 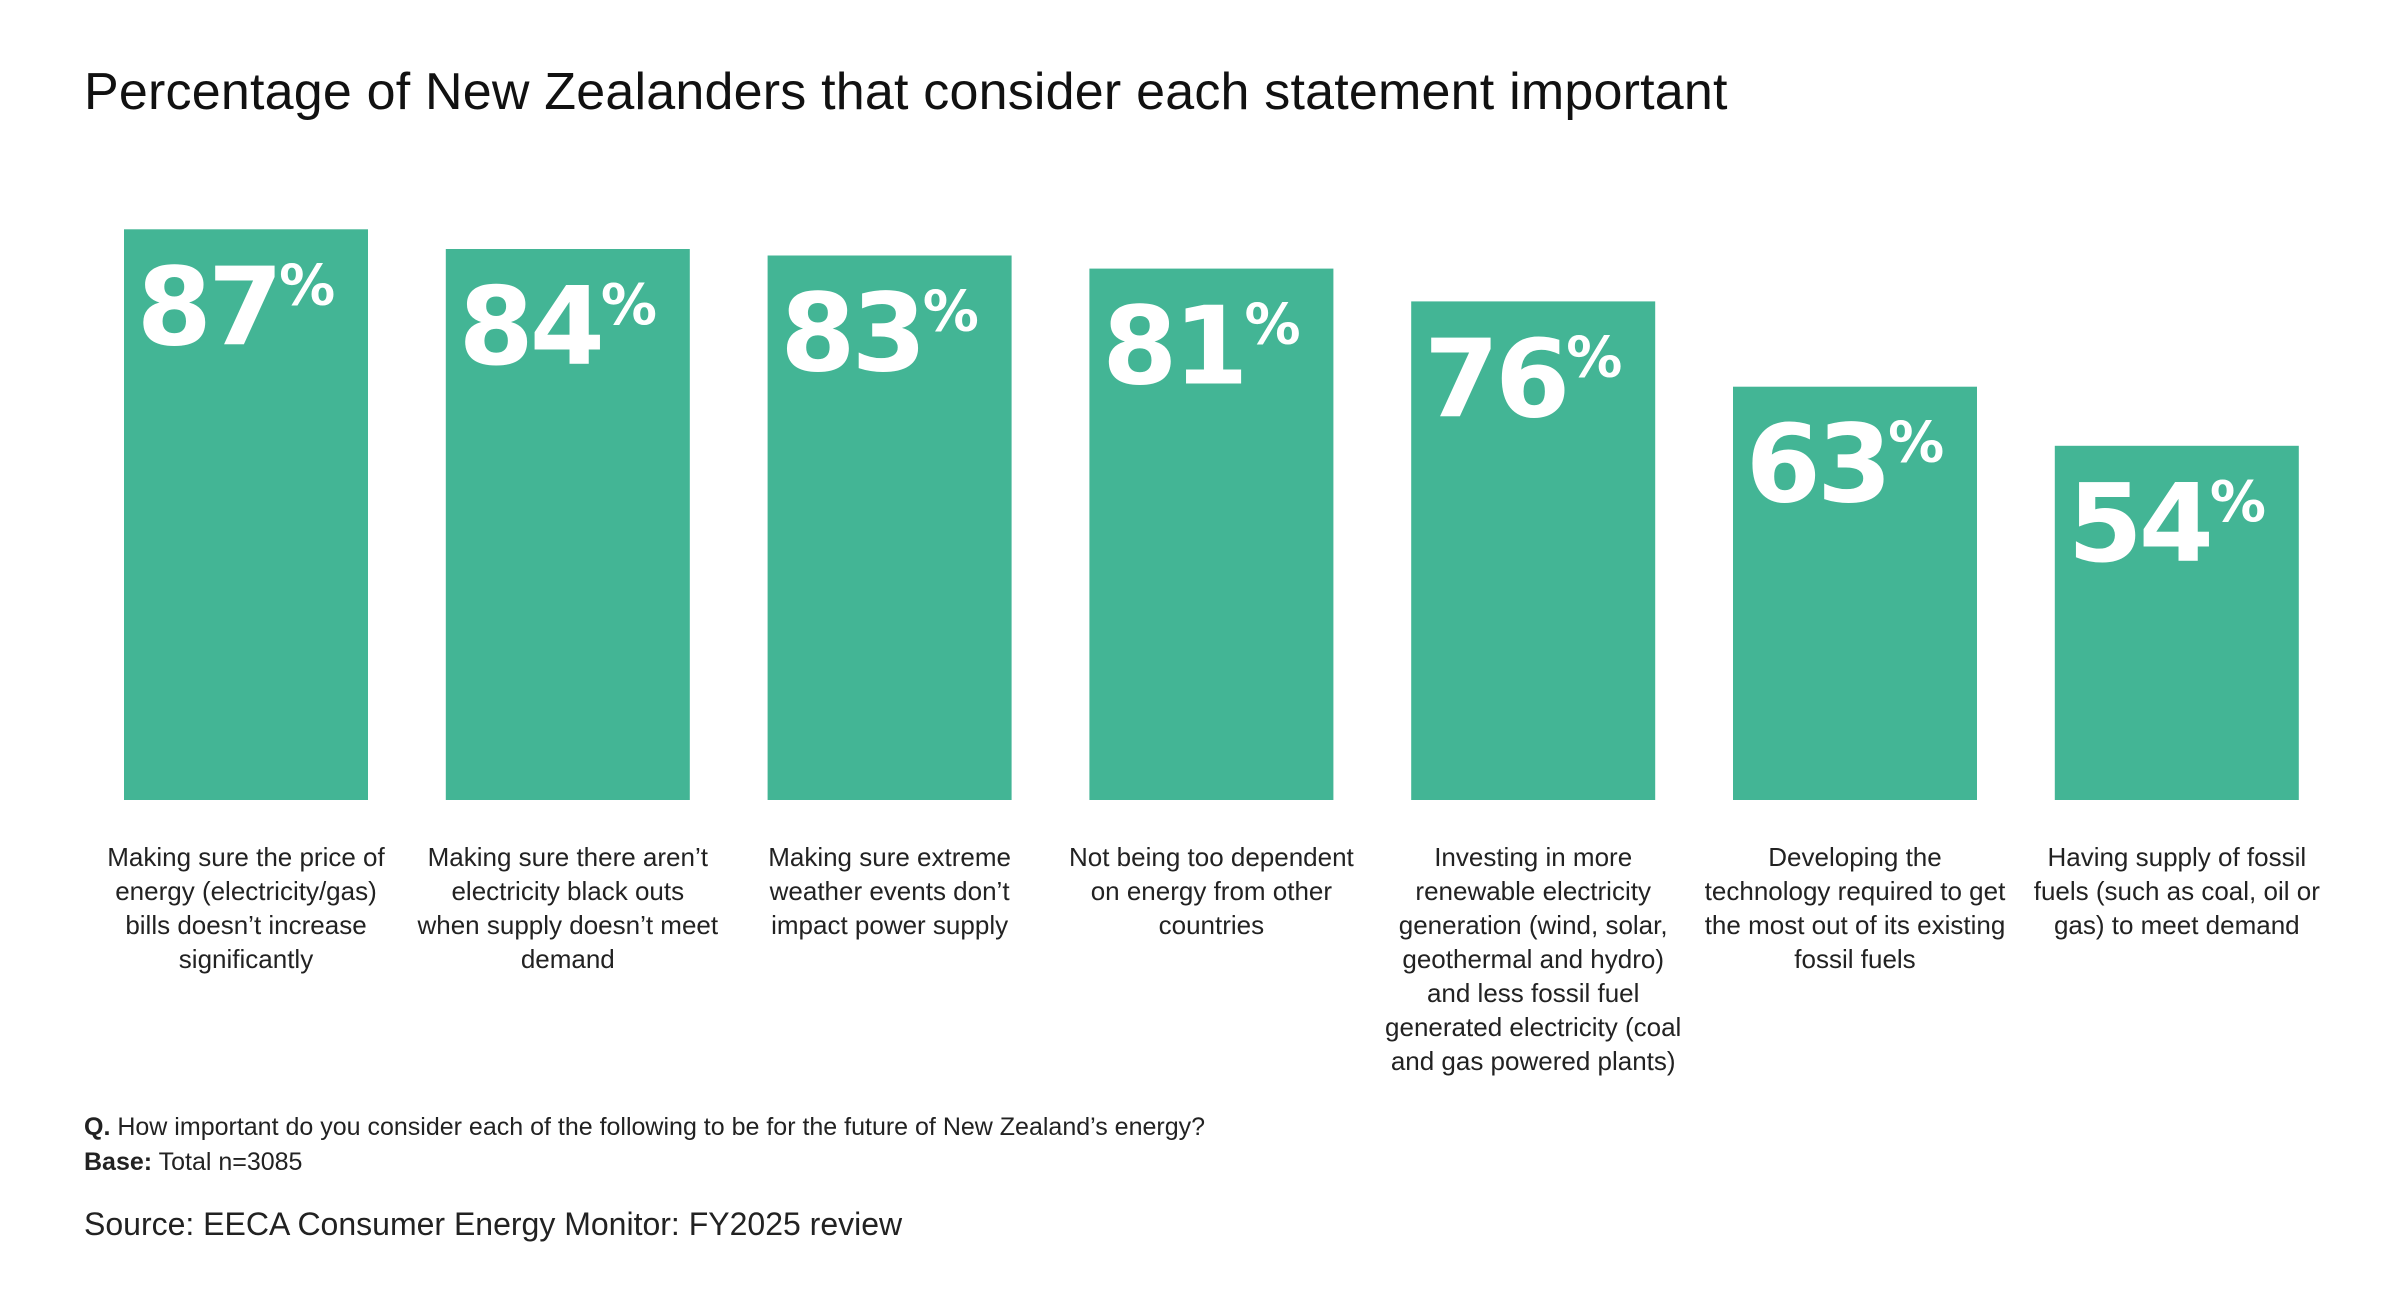 I want to click on category-label-line: the most out of its existing, so click(x=1855, y=925).